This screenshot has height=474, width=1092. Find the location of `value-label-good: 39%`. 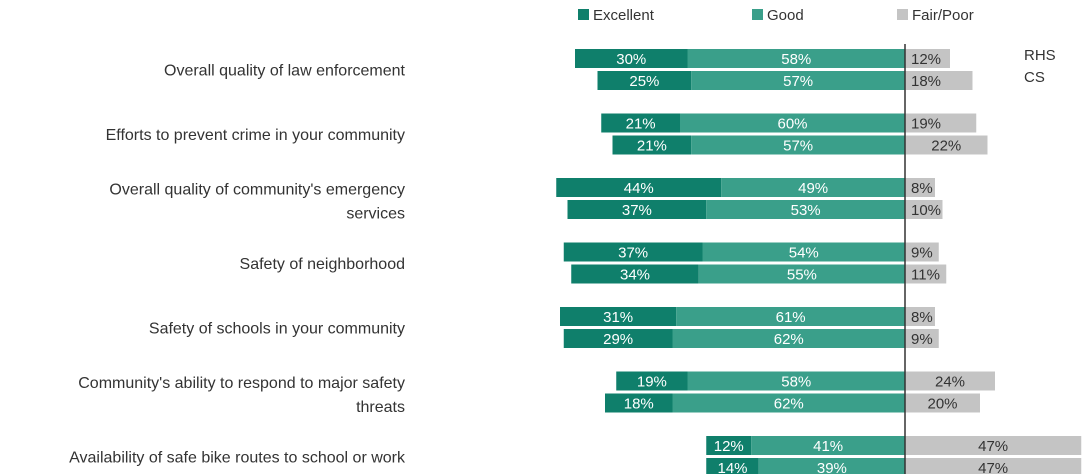

value-label-good: 39% is located at coordinates (832, 467).